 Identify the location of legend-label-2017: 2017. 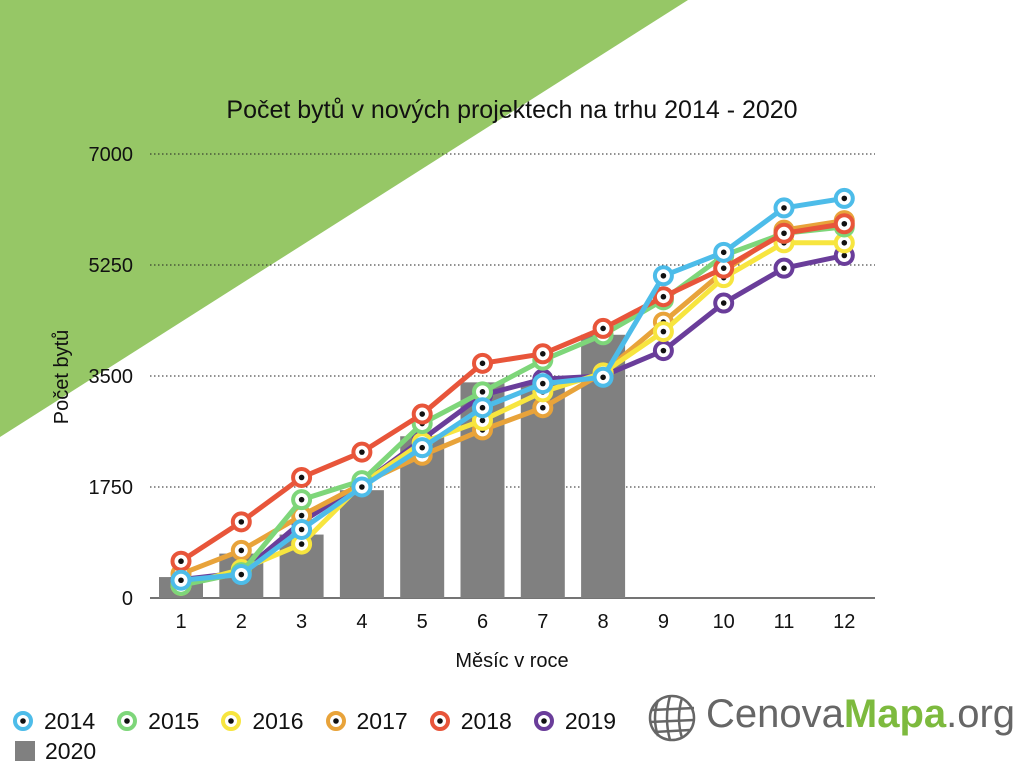
(382, 720).